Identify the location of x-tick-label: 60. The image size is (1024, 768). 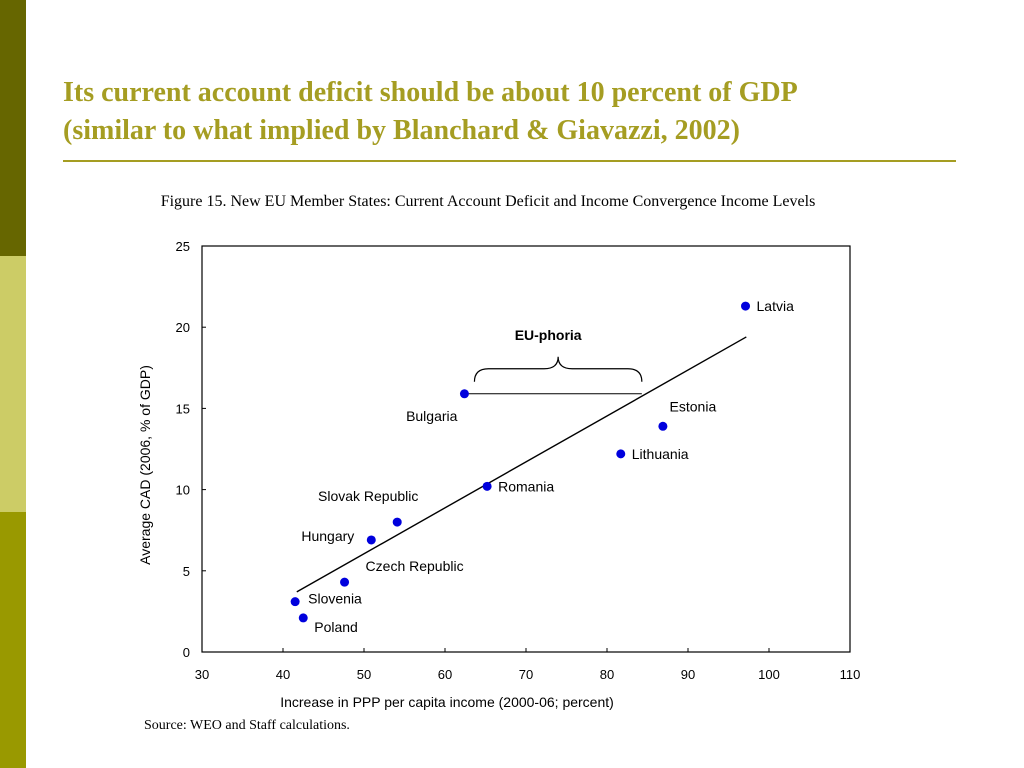
(445, 674).